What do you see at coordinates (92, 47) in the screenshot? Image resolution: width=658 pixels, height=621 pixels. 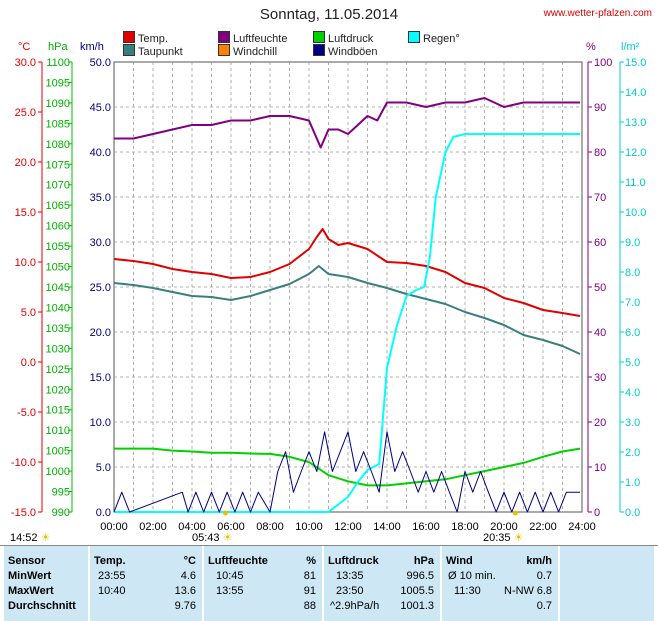 I see `unit-kmh: km/h` at bounding box center [92, 47].